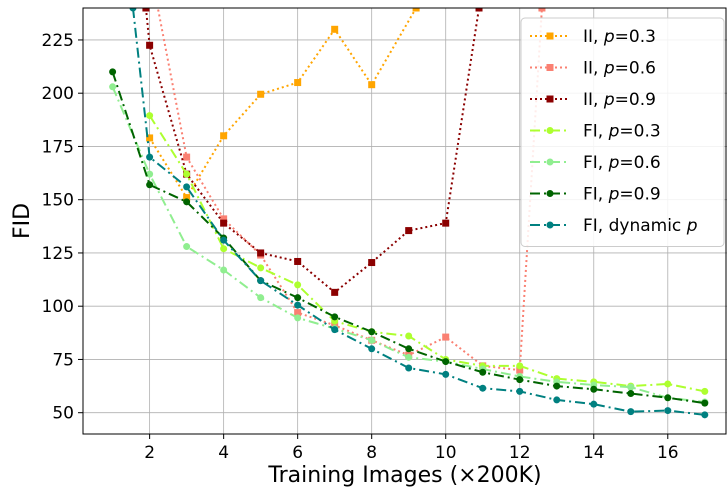  Describe the element at coordinates (520, 453) in the screenshot. I see `x-tick-label: 12` at that location.